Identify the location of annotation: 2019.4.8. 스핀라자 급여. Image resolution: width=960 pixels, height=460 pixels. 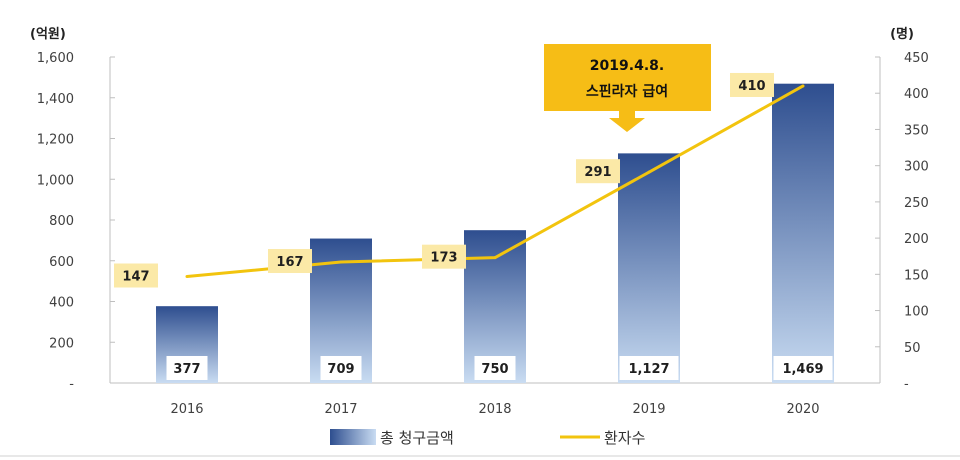
(627, 88).